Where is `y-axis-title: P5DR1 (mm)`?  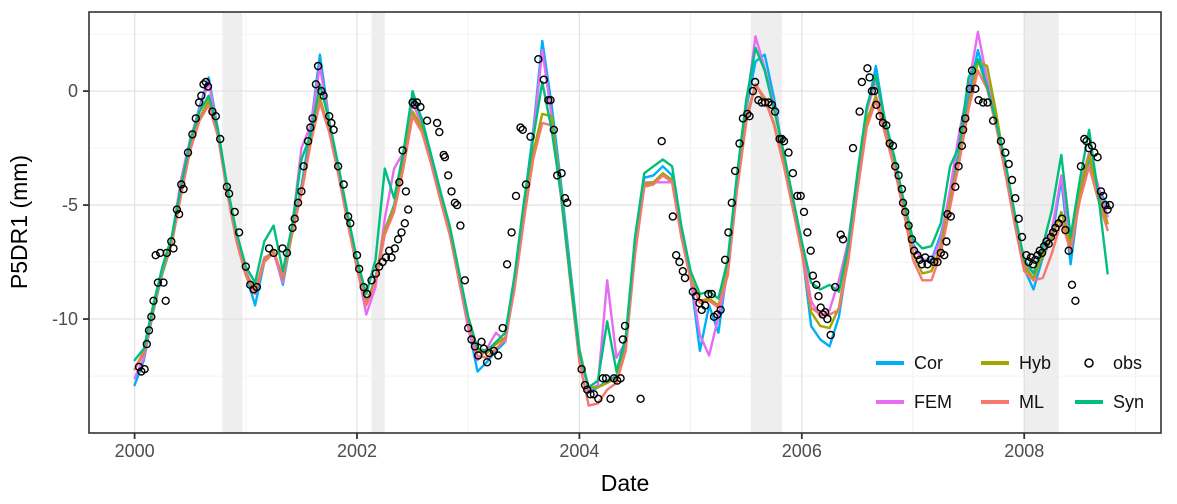 y-axis-title: P5DR1 (mm) is located at coordinates (19, 222).